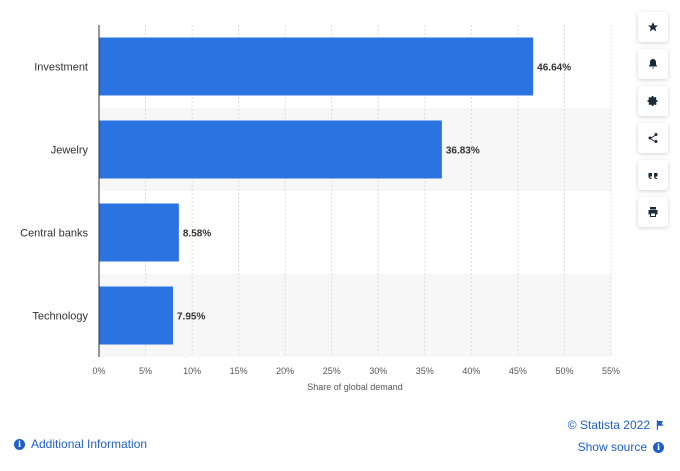 Image resolution: width=680 pixels, height=471 pixels. What do you see at coordinates (518, 371) in the screenshot?
I see `x-tick-label: 45%` at bounding box center [518, 371].